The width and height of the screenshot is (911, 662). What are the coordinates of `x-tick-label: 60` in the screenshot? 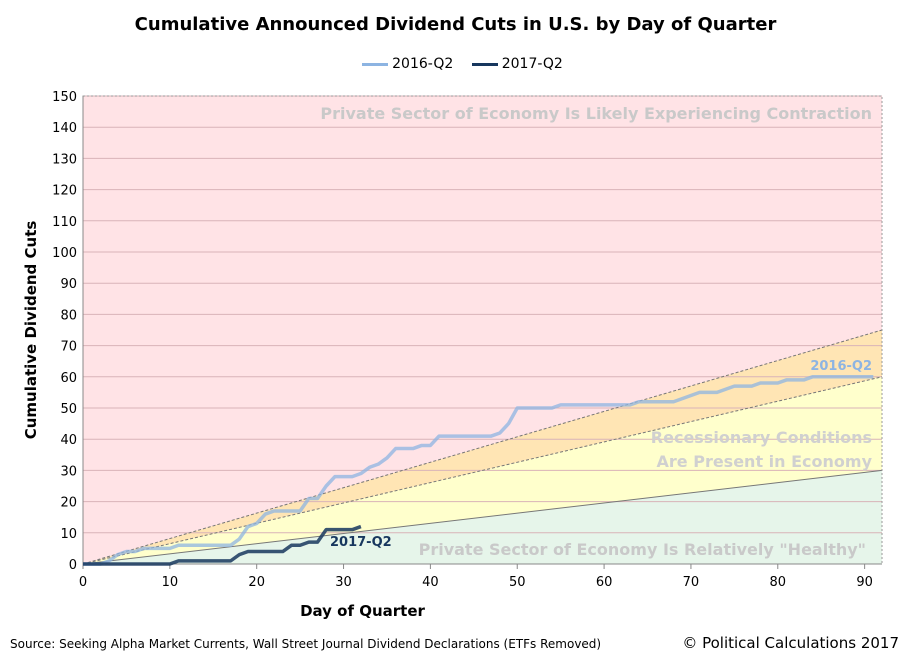 It's located at (604, 582).